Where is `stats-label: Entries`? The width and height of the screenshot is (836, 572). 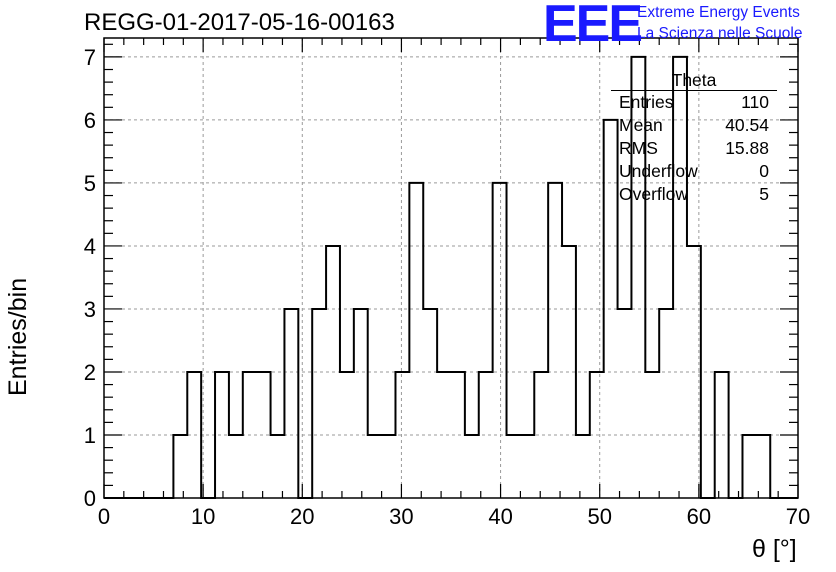 stats-label: Entries is located at coordinates (646, 102).